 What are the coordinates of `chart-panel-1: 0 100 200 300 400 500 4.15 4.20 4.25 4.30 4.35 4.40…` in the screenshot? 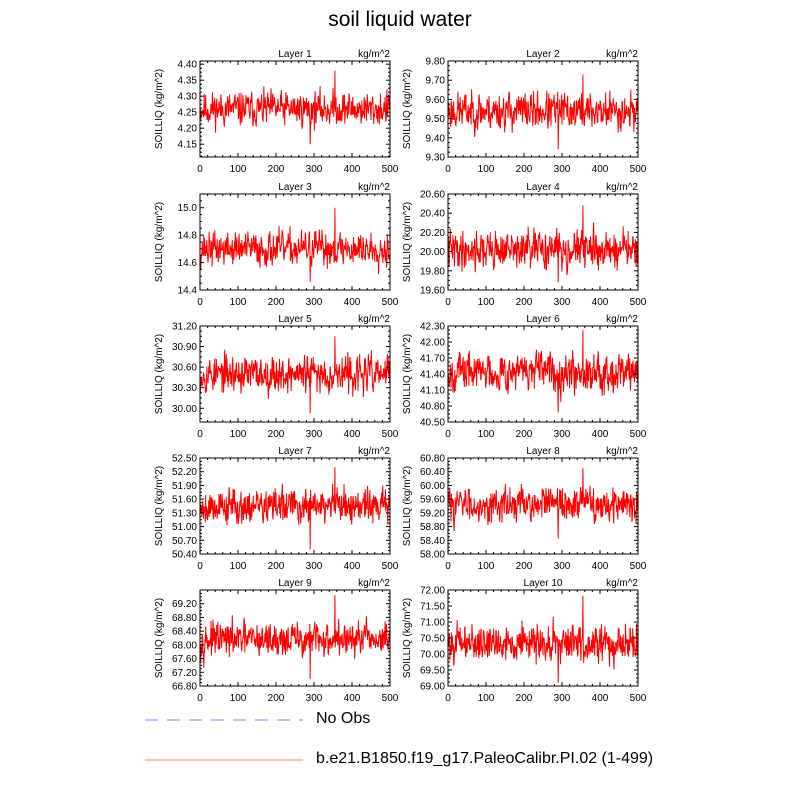 It's located at (276, 112).